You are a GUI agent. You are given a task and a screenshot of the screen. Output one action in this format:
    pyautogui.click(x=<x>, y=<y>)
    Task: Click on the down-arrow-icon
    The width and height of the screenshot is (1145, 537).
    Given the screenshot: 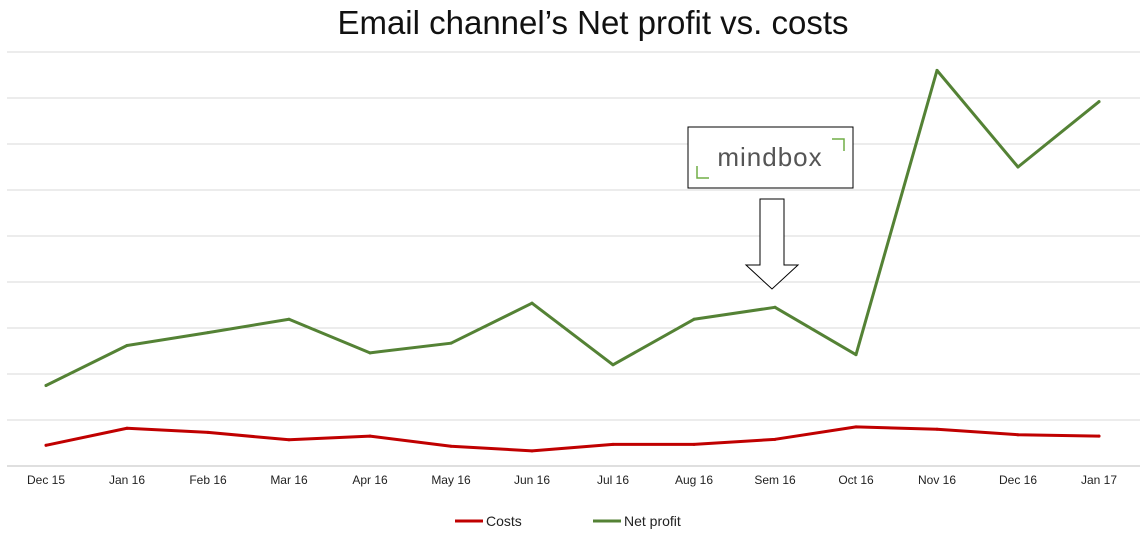 What is the action you would take?
    pyautogui.click(x=772, y=244)
    